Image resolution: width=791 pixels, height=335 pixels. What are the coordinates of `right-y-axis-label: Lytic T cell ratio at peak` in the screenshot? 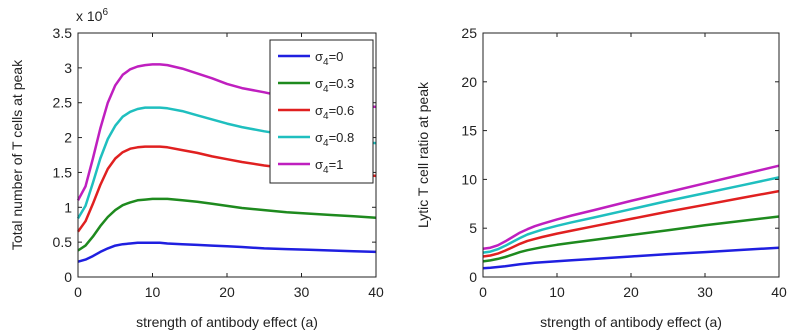 It's located at (423, 154).